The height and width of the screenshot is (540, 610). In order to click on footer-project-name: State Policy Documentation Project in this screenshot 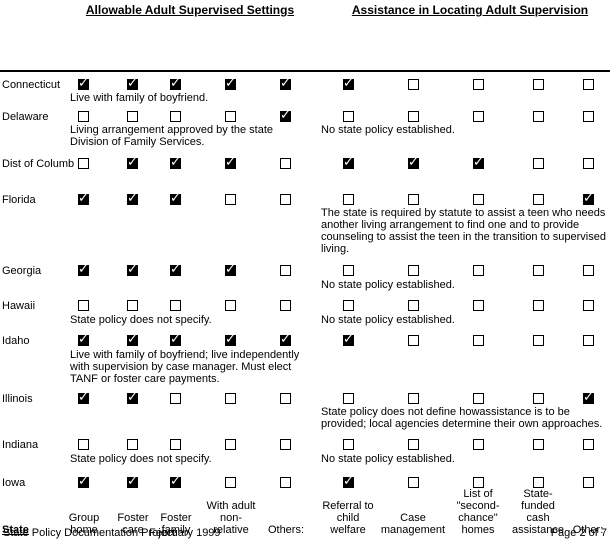, I will do `click(89, 533)`.